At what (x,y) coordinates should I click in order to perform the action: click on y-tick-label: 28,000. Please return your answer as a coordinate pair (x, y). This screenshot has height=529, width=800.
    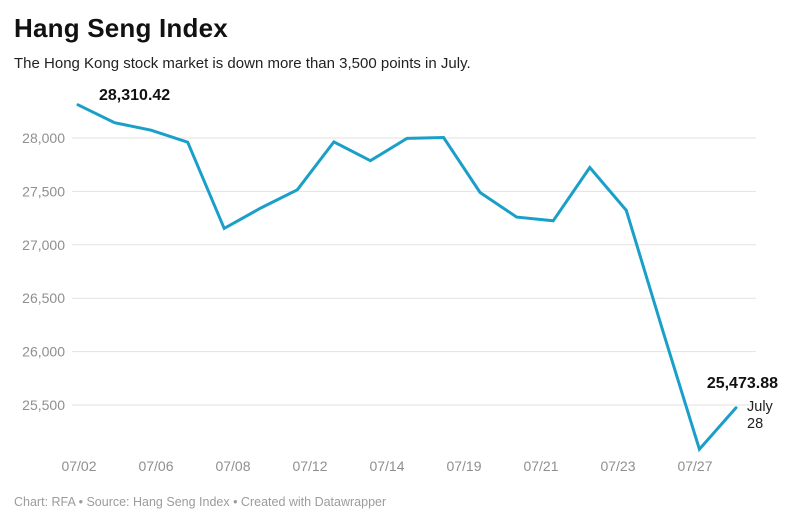
    Looking at the image, I should click on (43, 138).